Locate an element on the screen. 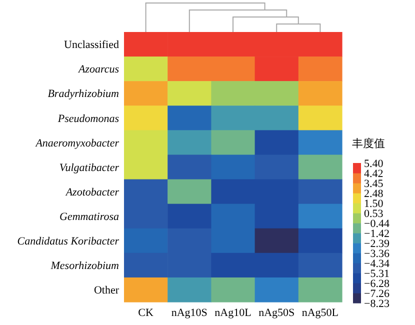 This screenshot has height=325, width=415. y-tick-label: Vulgatibacter is located at coordinates (89, 168).